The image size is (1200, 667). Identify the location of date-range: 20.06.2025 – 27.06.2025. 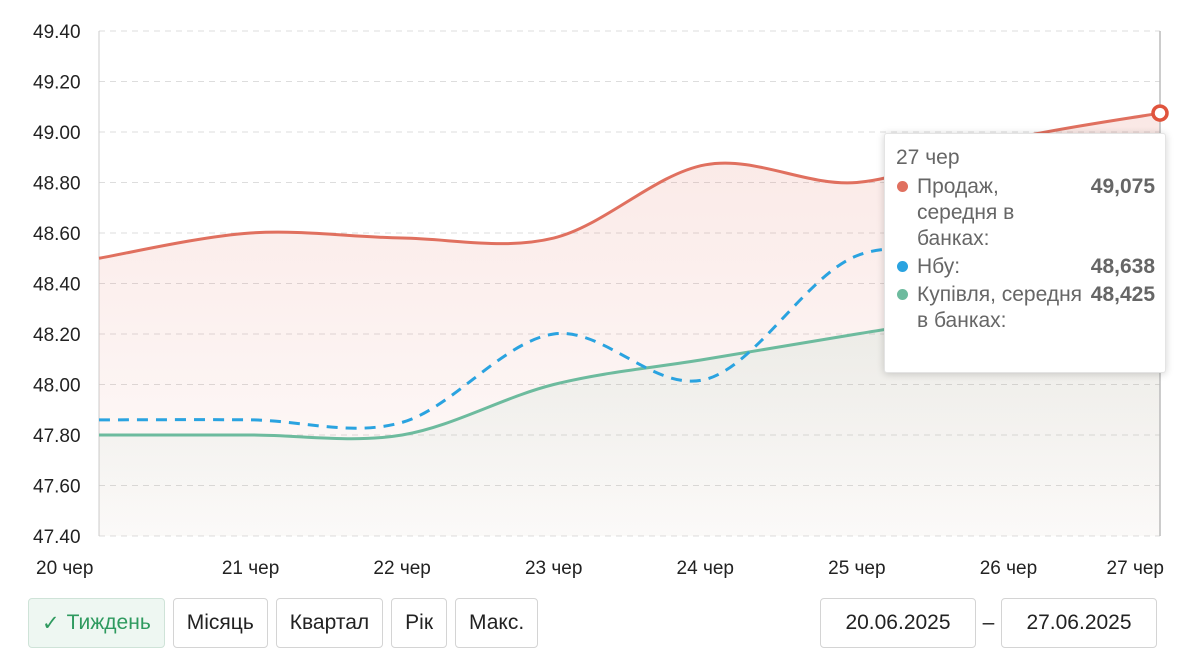
(988, 623).